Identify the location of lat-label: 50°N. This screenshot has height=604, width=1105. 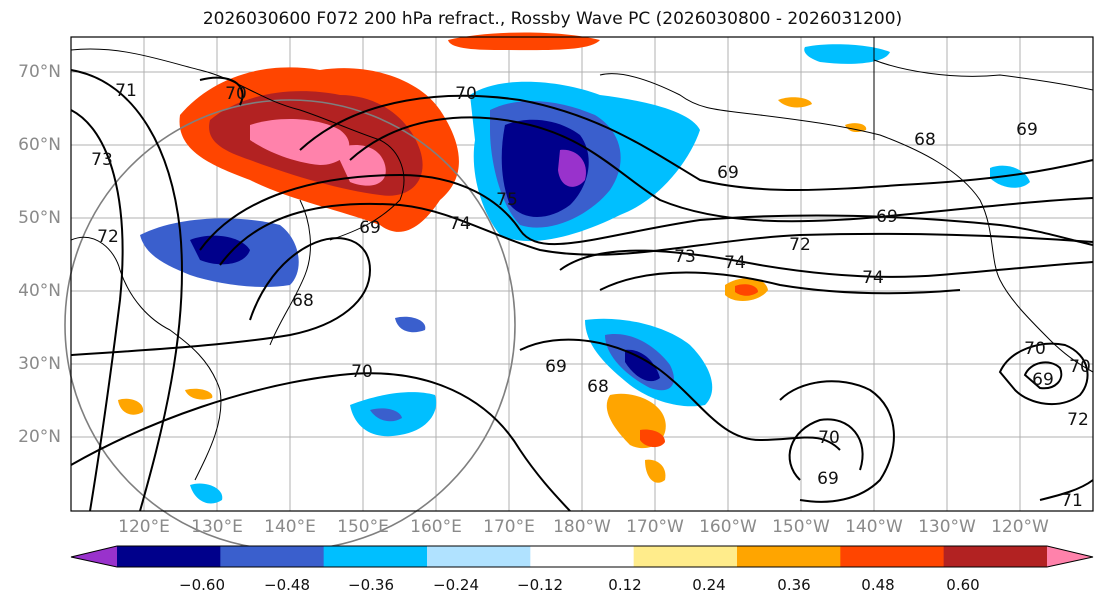
(39, 218).